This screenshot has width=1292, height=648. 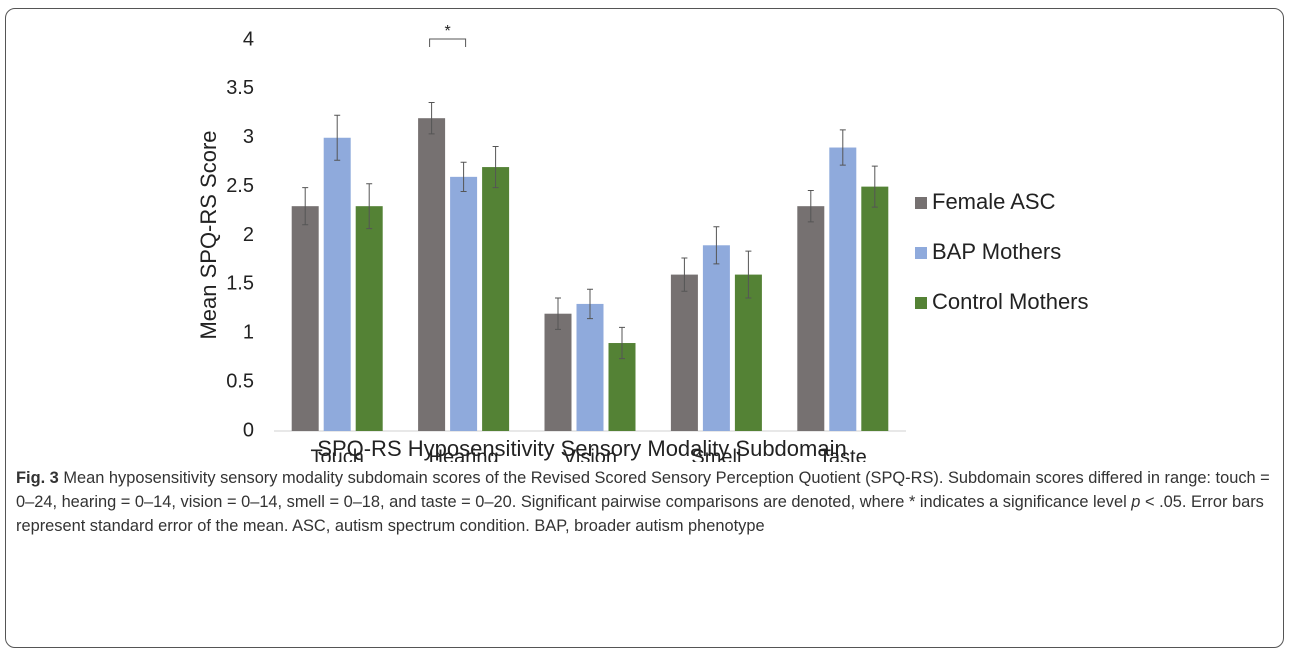 What do you see at coordinates (996, 251) in the screenshot?
I see `legend-label: BAP Mothers` at bounding box center [996, 251].